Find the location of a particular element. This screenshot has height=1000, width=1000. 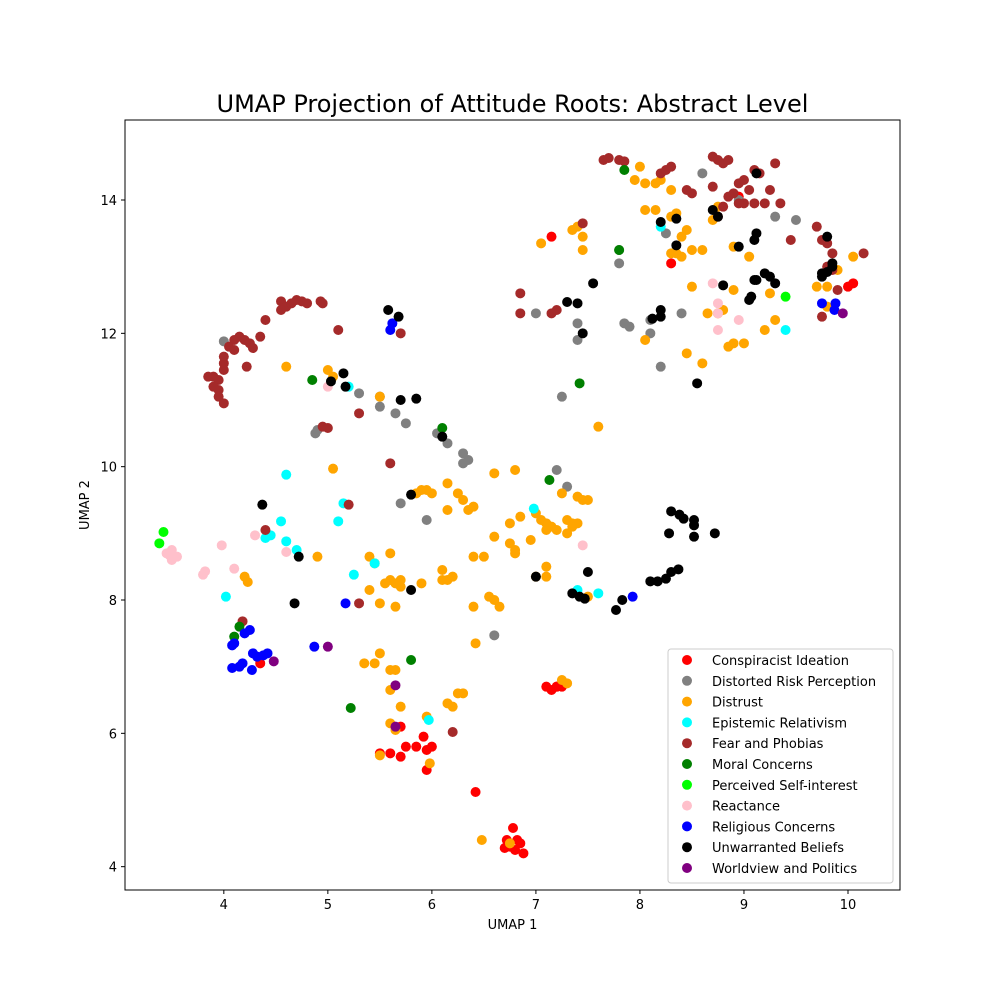

y-tick-label: 4 is located at coordinates (113, 868).